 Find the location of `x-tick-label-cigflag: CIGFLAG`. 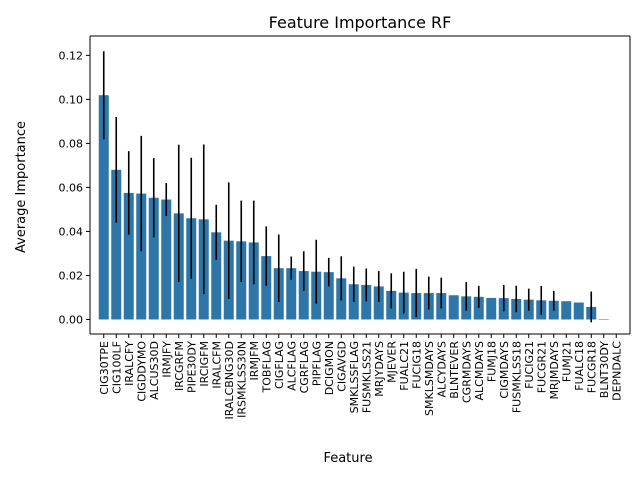

x-tick-label-cigflag: CIGFLAG is located at coordinates (279, 365).